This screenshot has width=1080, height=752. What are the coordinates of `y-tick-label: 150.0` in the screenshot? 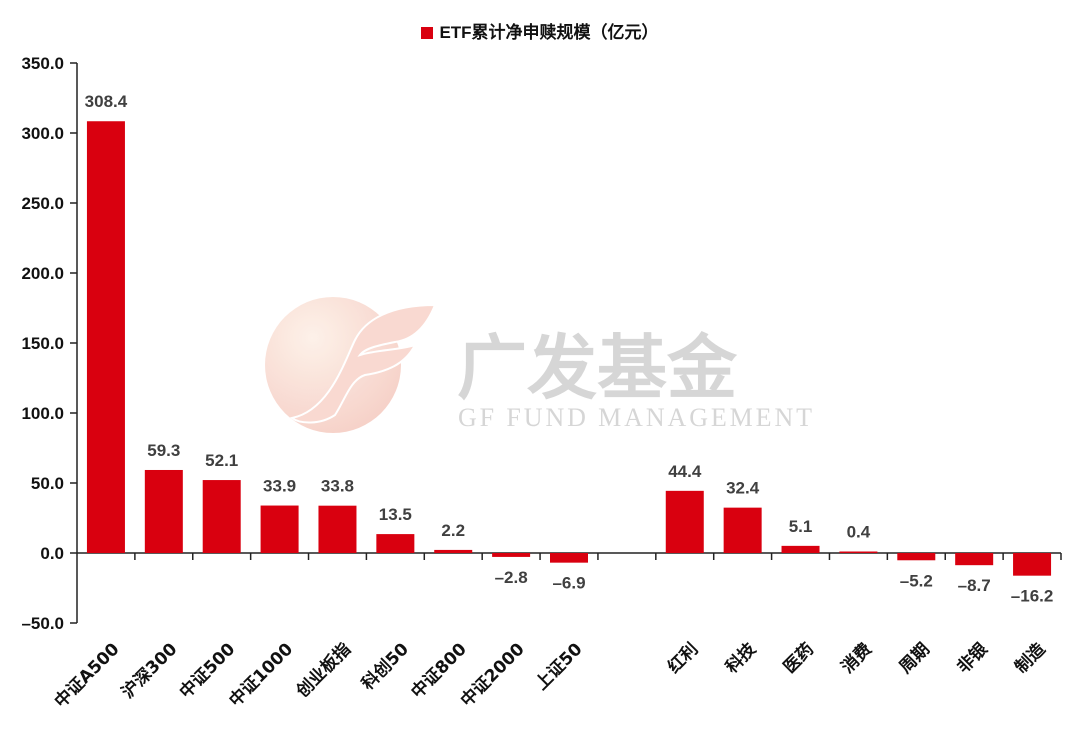 It's located at (42, 343).